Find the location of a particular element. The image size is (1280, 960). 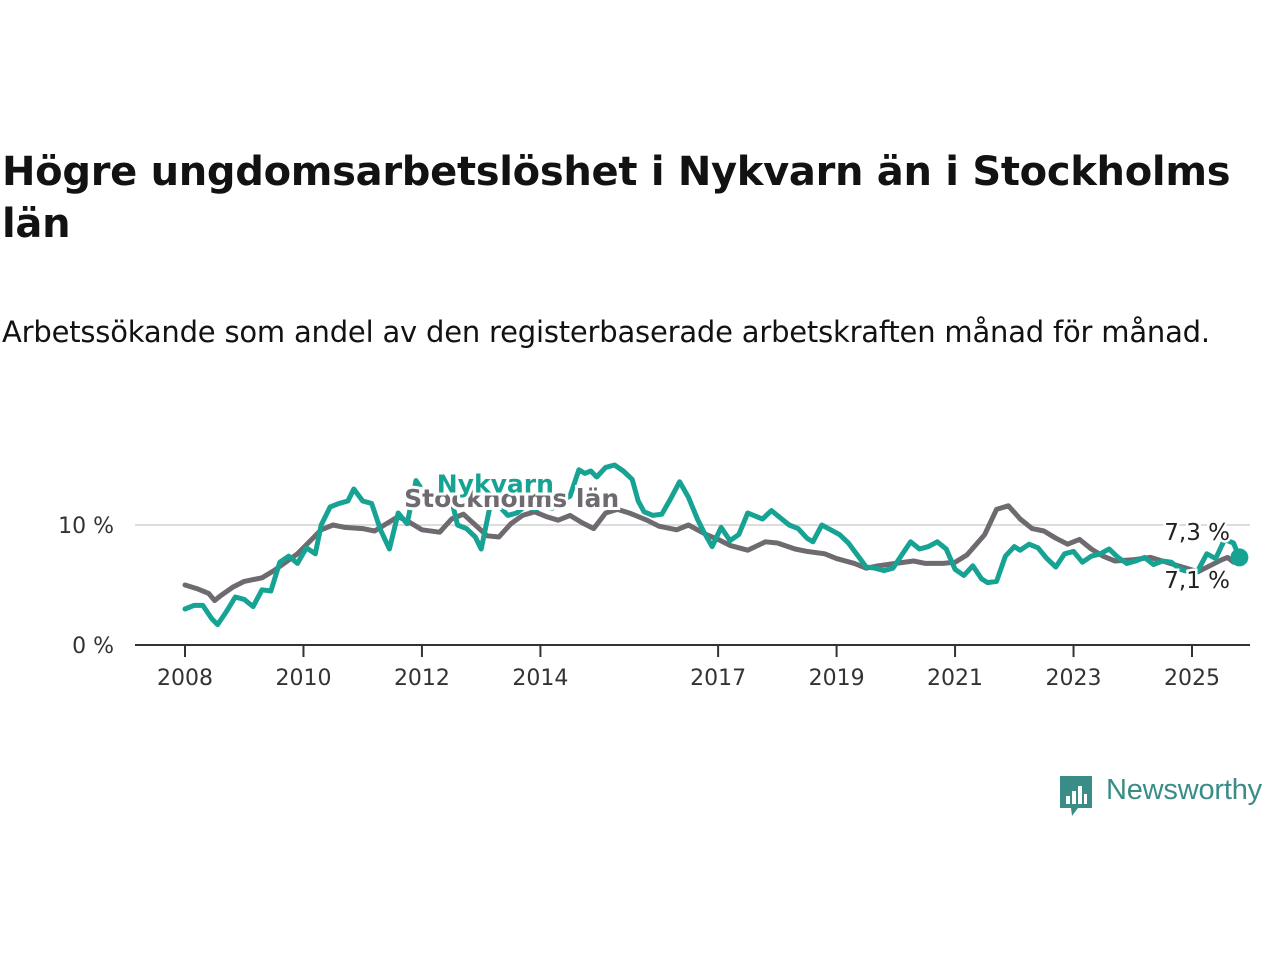

x-tick-label: 2017 is located at coordinates (718, 678).